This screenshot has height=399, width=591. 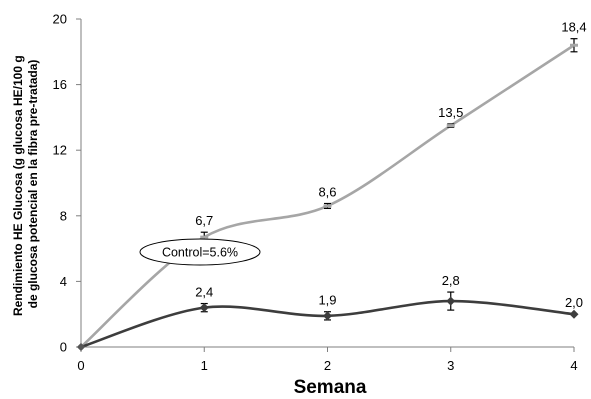 I want to click on x-tick-label: 4, so click(x=573, y=365).